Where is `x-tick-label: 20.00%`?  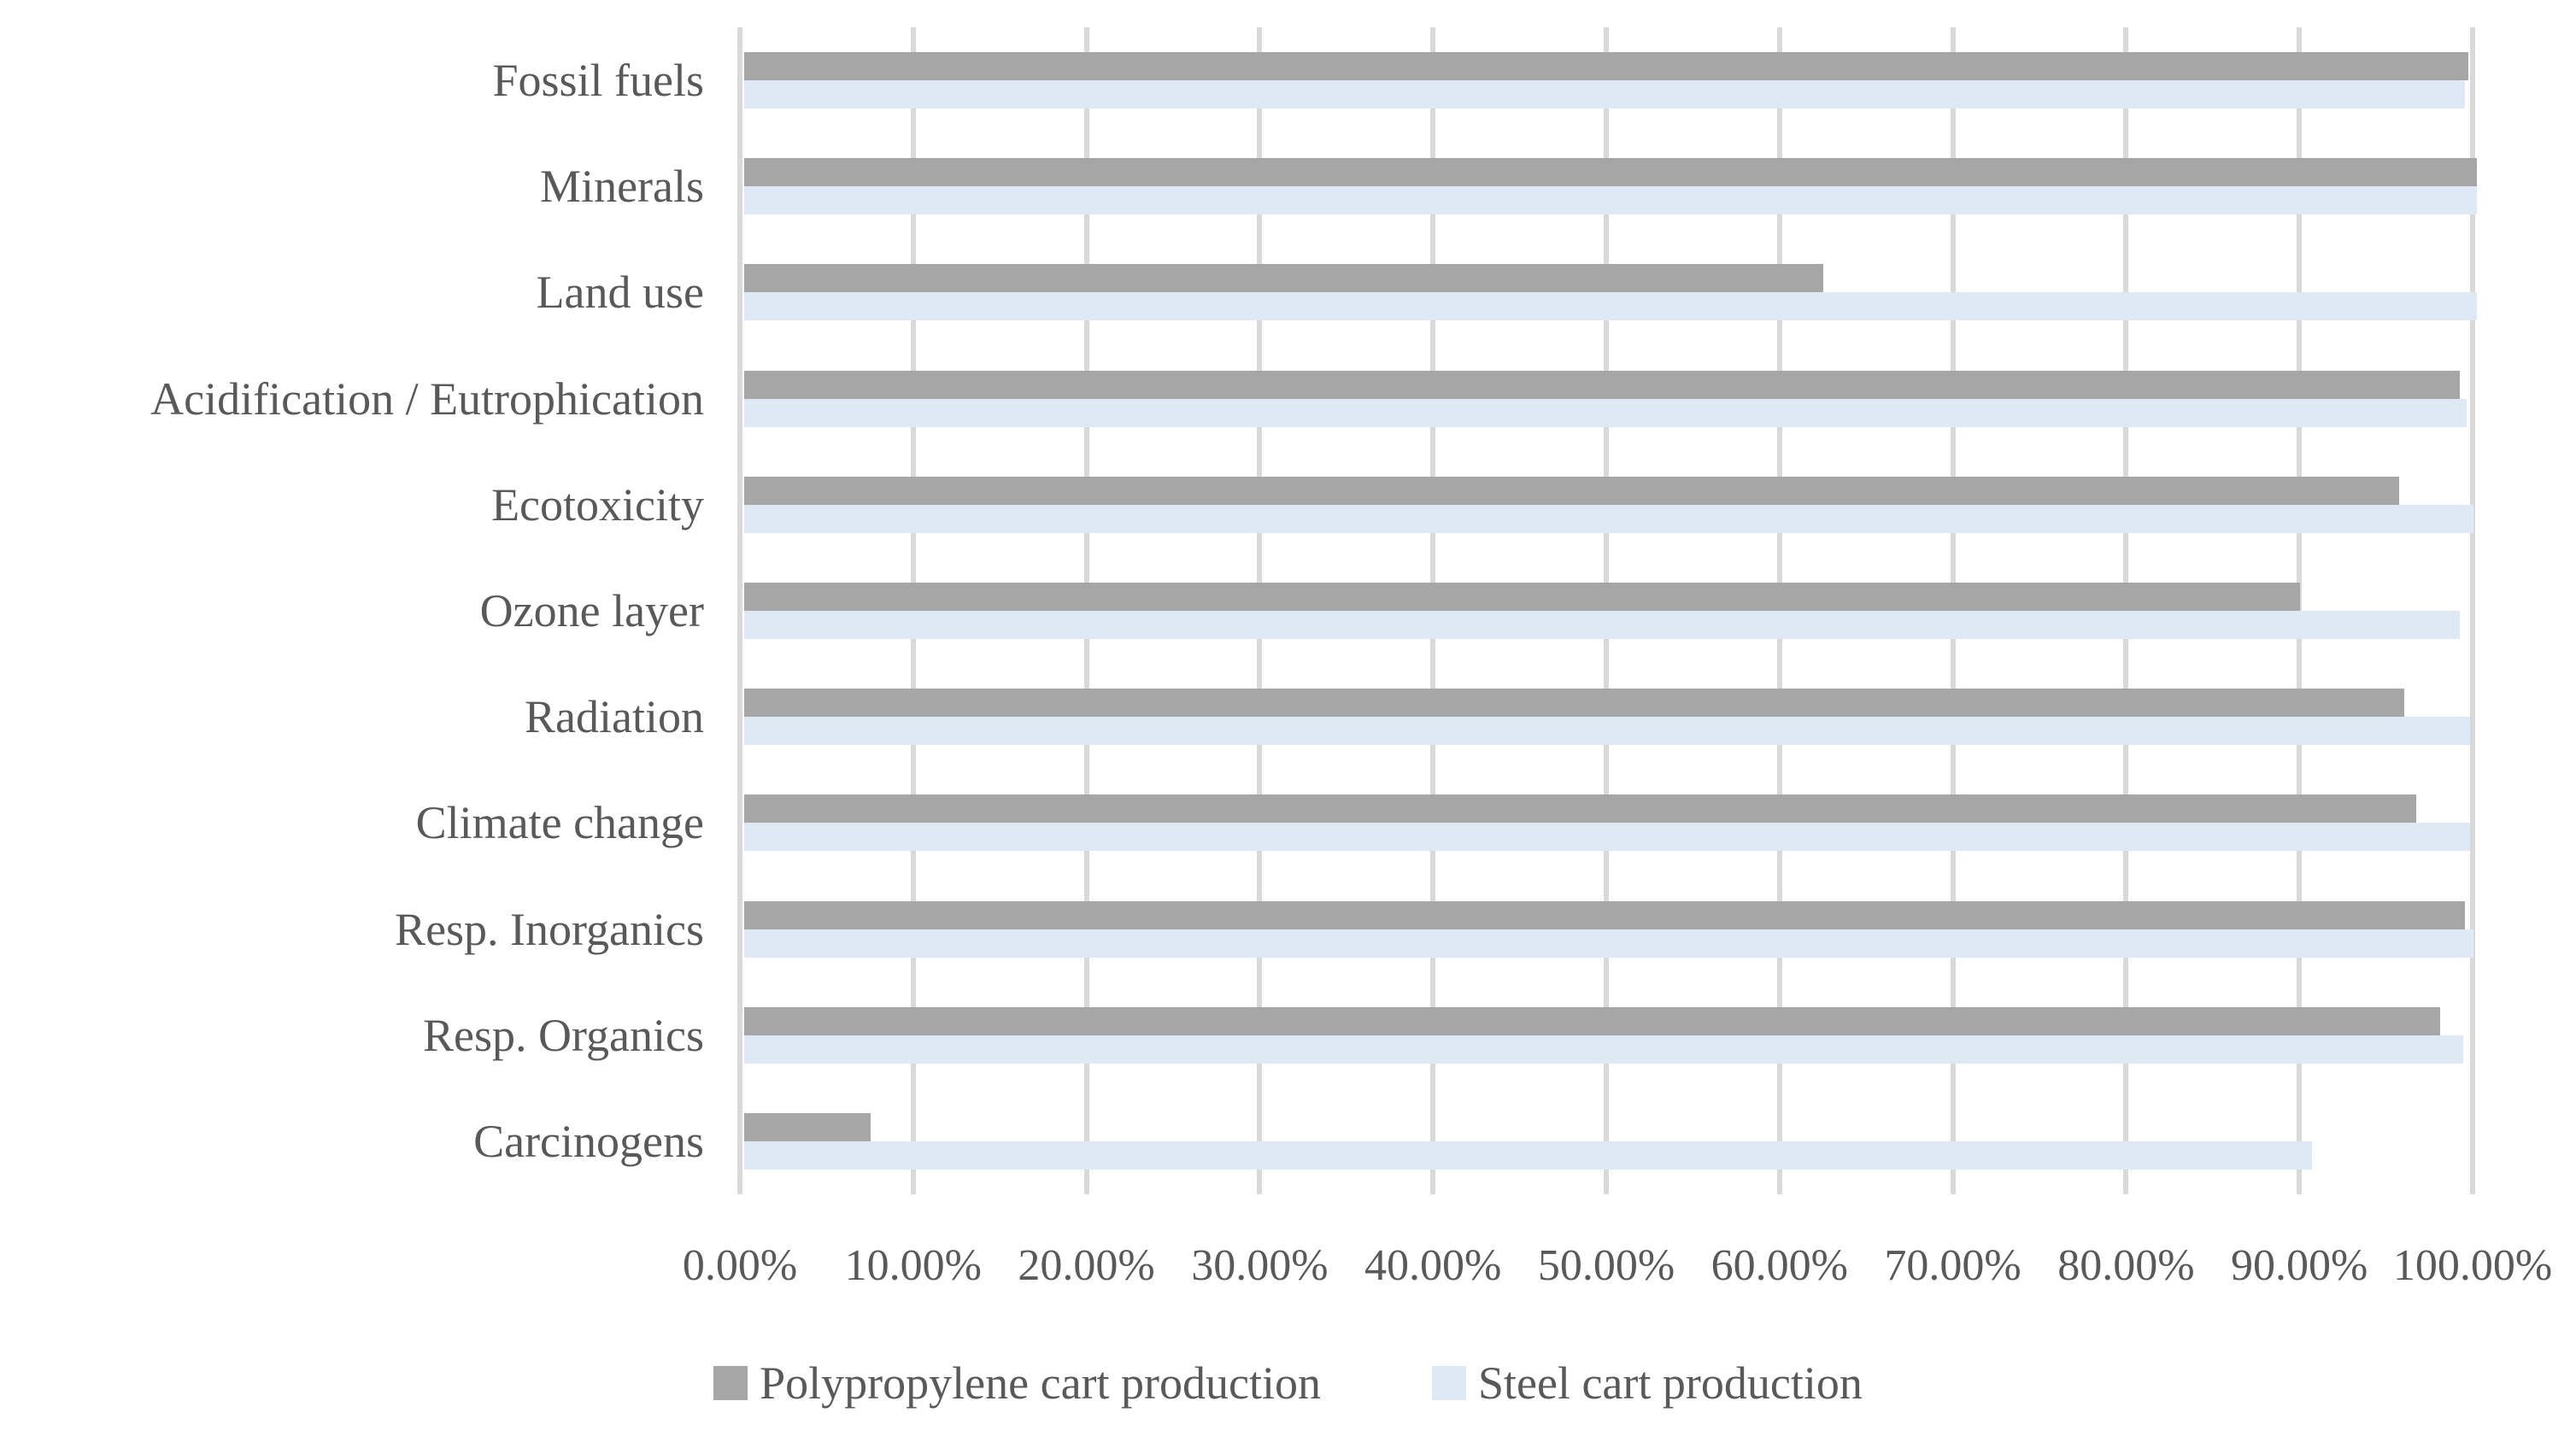 x-tick-label: 20.00% is located at coordinates (1086, 1265).